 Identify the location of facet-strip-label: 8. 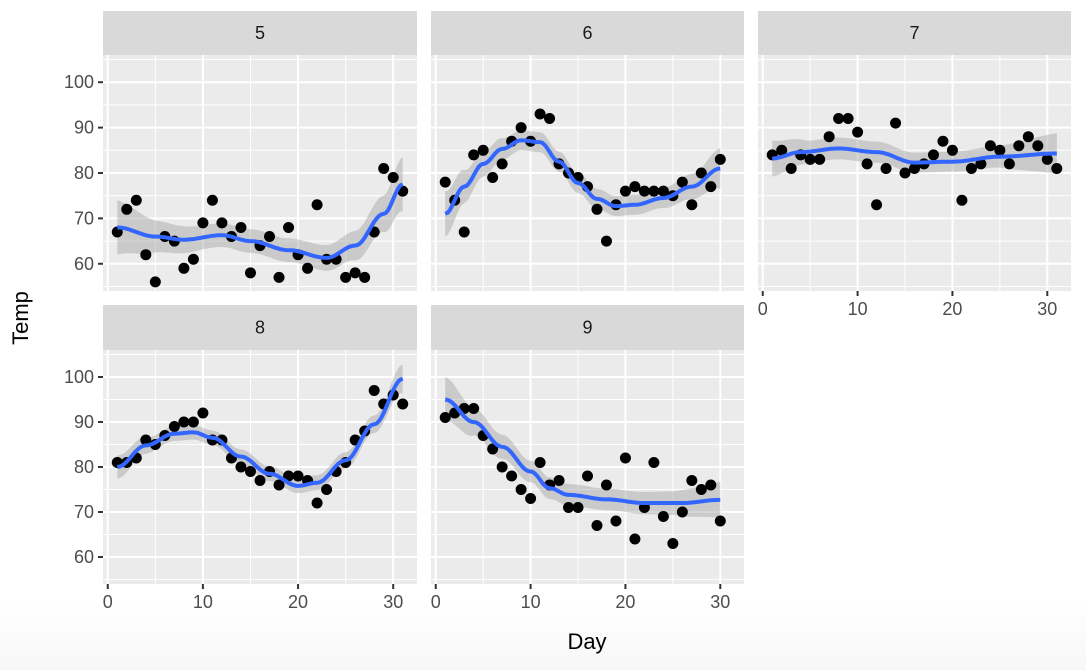
(260, 328).